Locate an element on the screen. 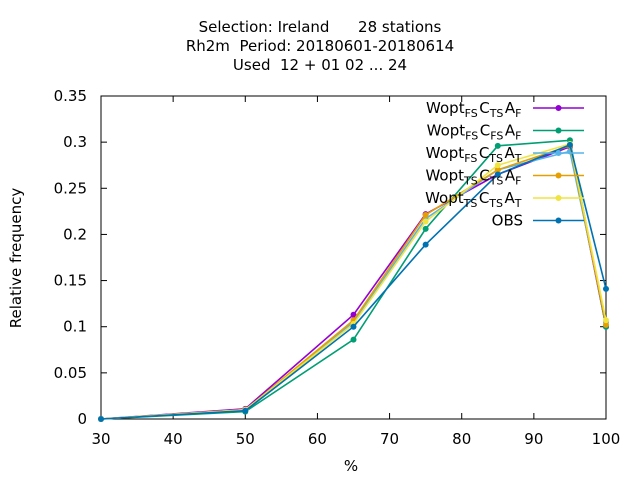 The width and height of the screenshot is (640, 480). x-tick-label: 90 is located at coordinates (533, 439).